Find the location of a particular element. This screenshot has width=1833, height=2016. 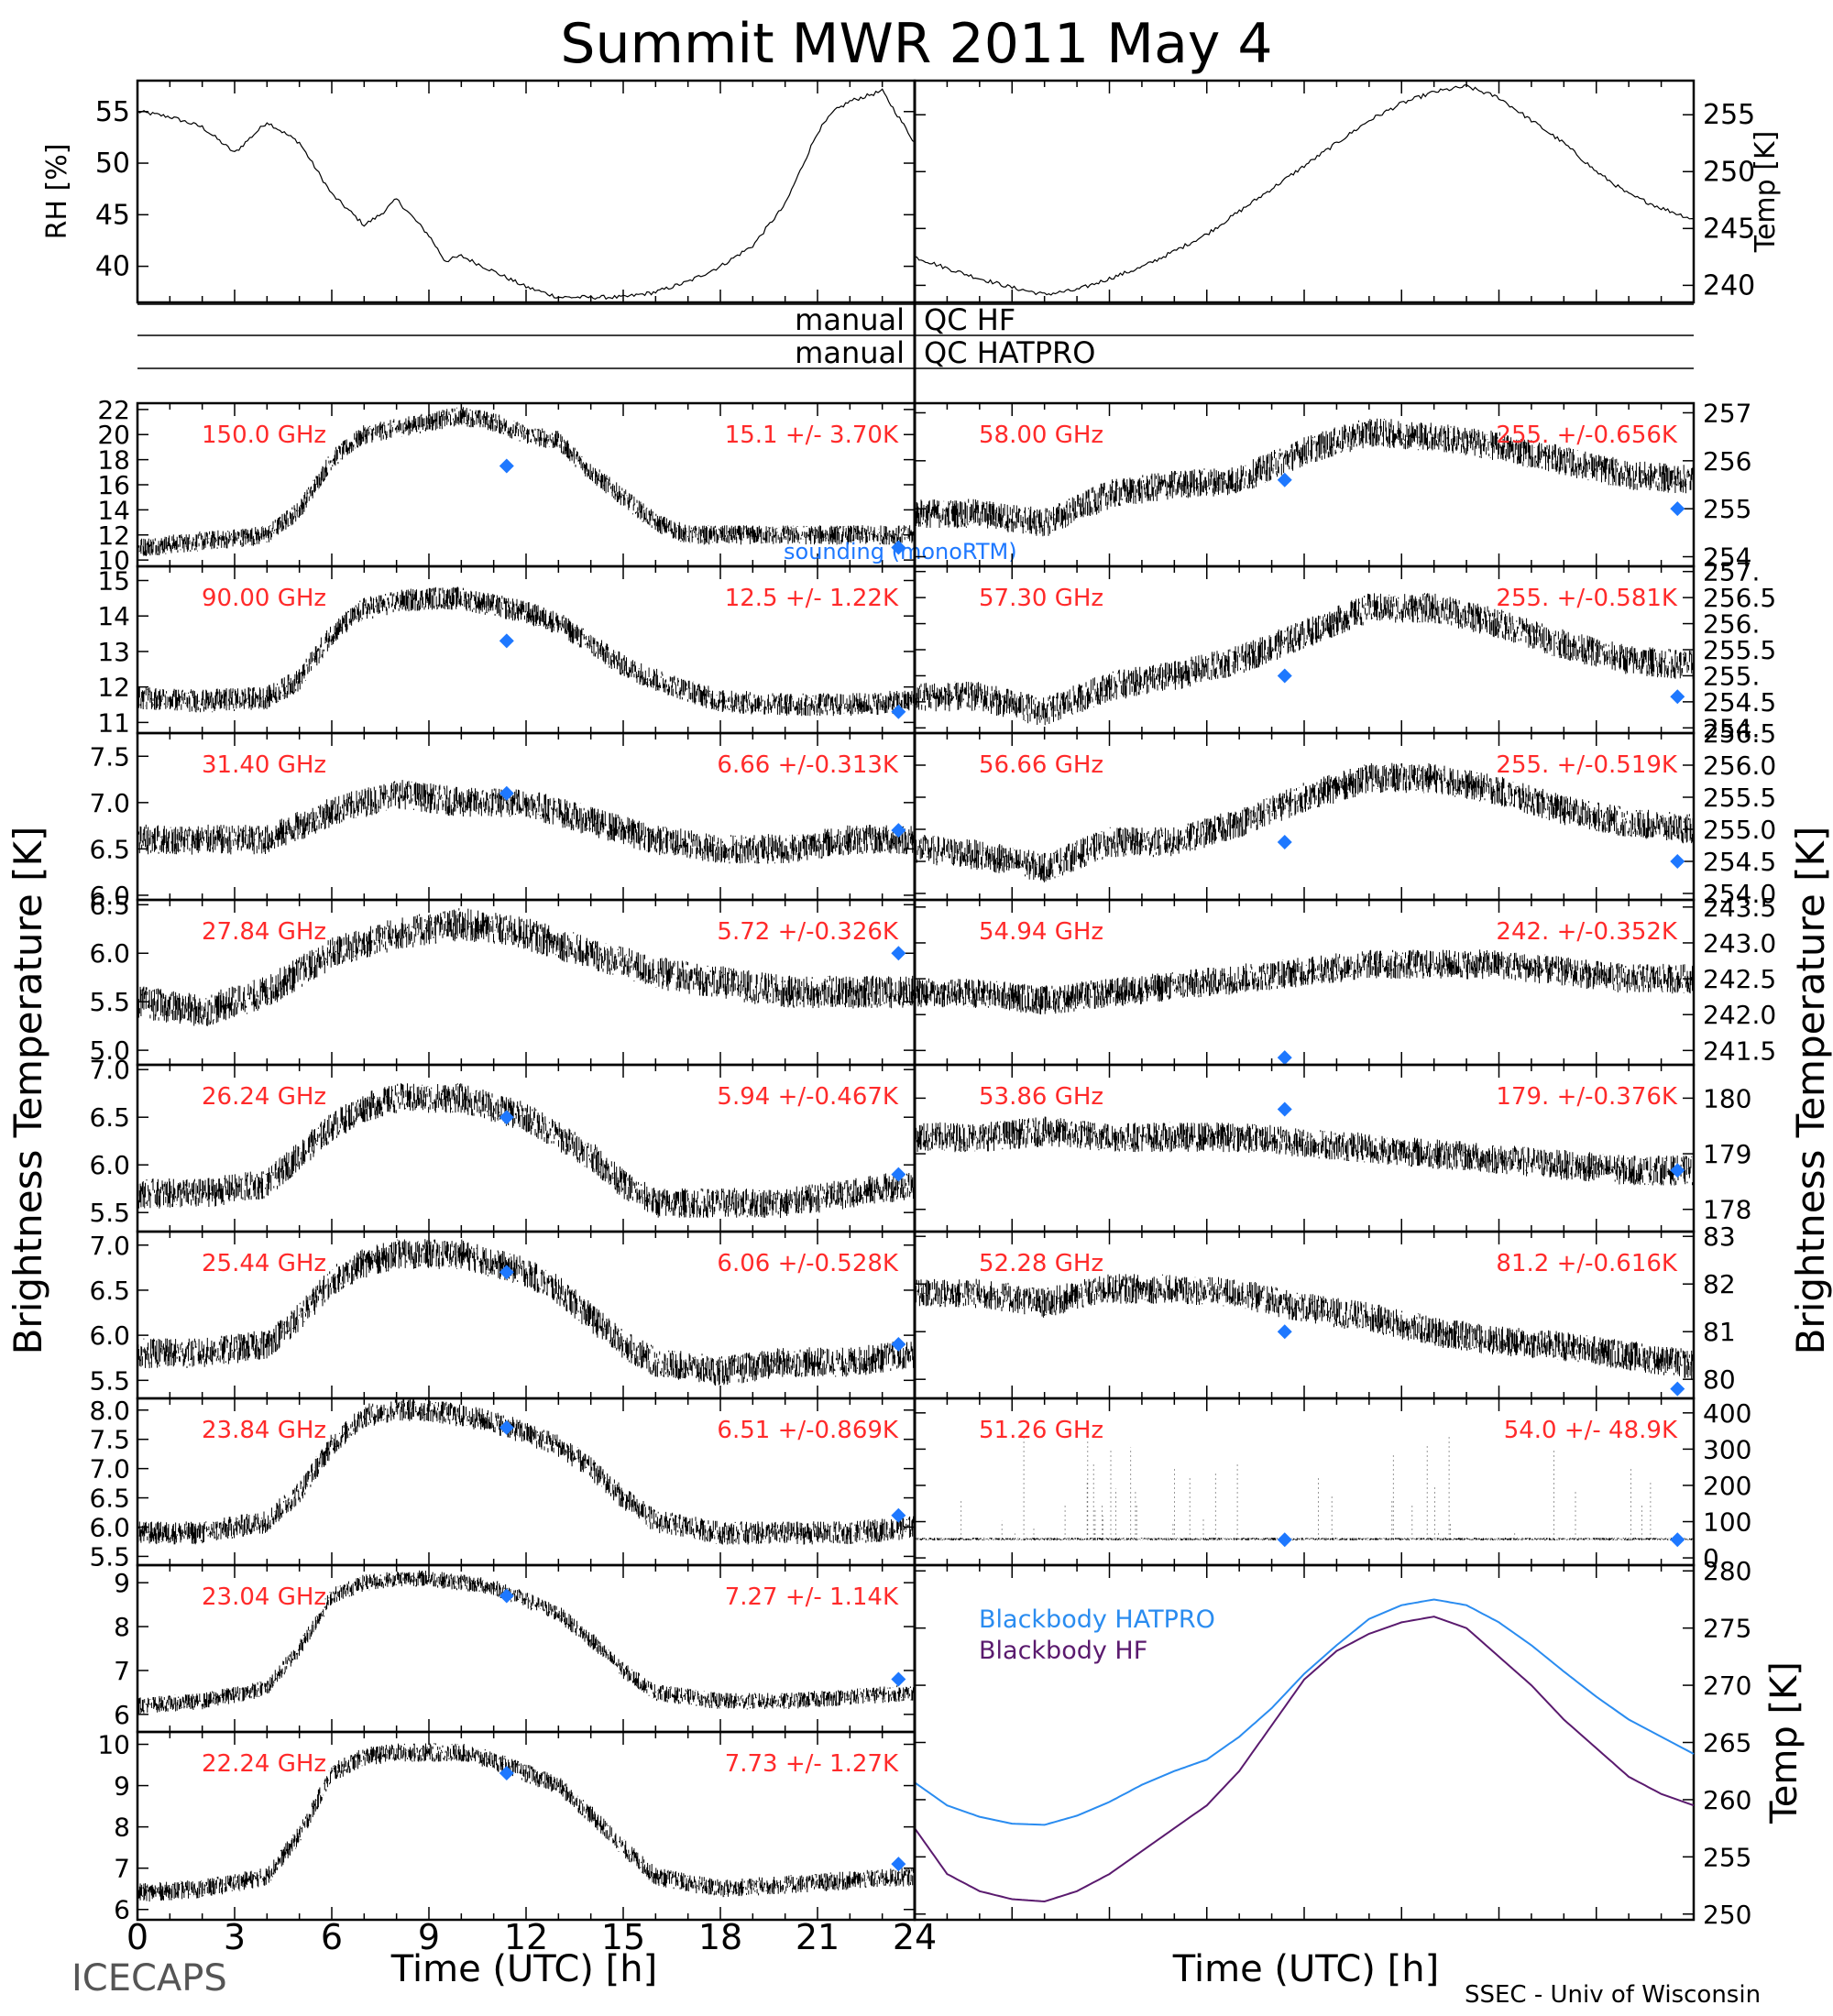

channel-label: 23.84 GHz is located at coordinates (264, 1430).